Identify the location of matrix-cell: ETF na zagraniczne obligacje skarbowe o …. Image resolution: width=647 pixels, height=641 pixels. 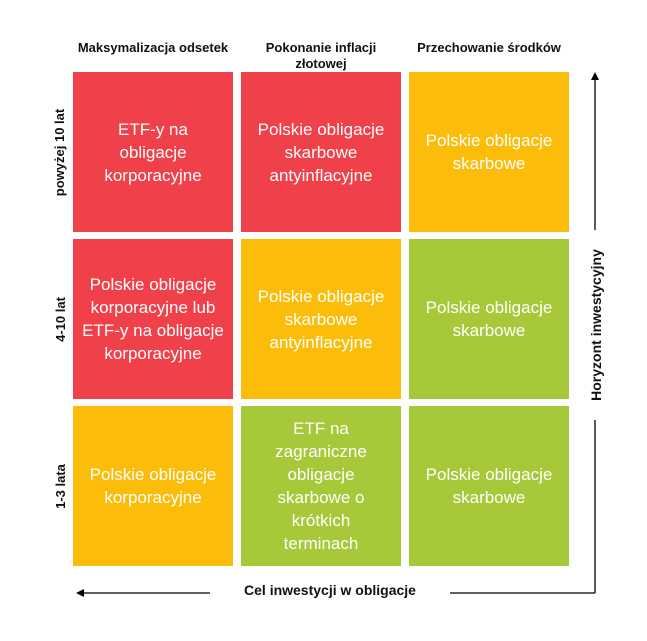
(321, 486).